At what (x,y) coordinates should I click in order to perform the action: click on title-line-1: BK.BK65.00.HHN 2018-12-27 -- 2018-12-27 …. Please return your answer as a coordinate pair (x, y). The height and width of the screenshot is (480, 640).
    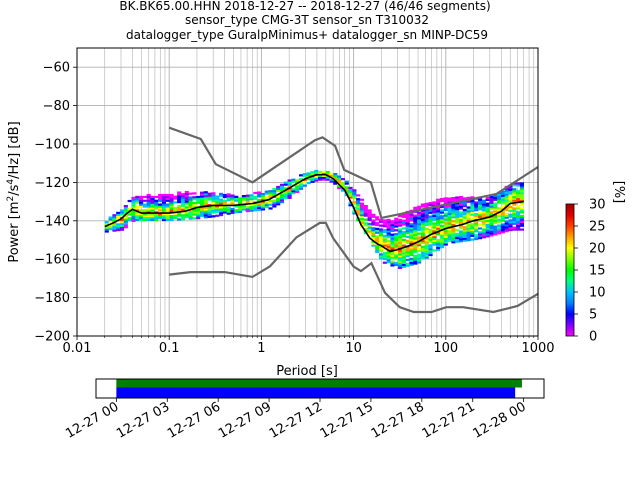
    Looking at the image, I should click on (304, 6).